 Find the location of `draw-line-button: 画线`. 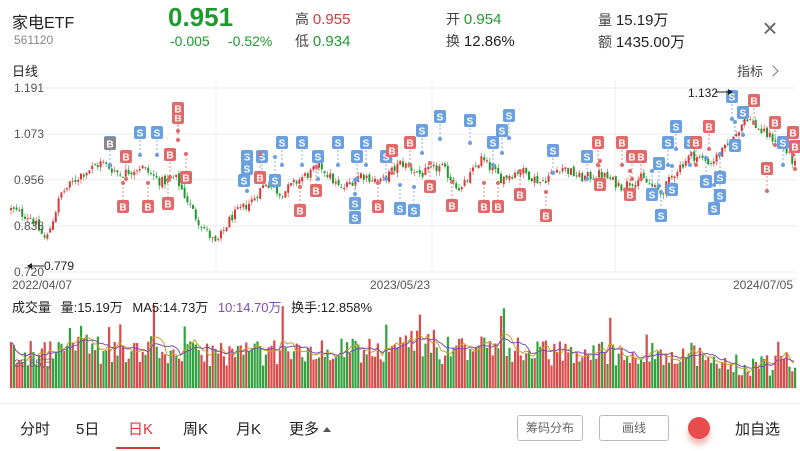

draw-line-button: 画线 is located at coordinates (634, 428).